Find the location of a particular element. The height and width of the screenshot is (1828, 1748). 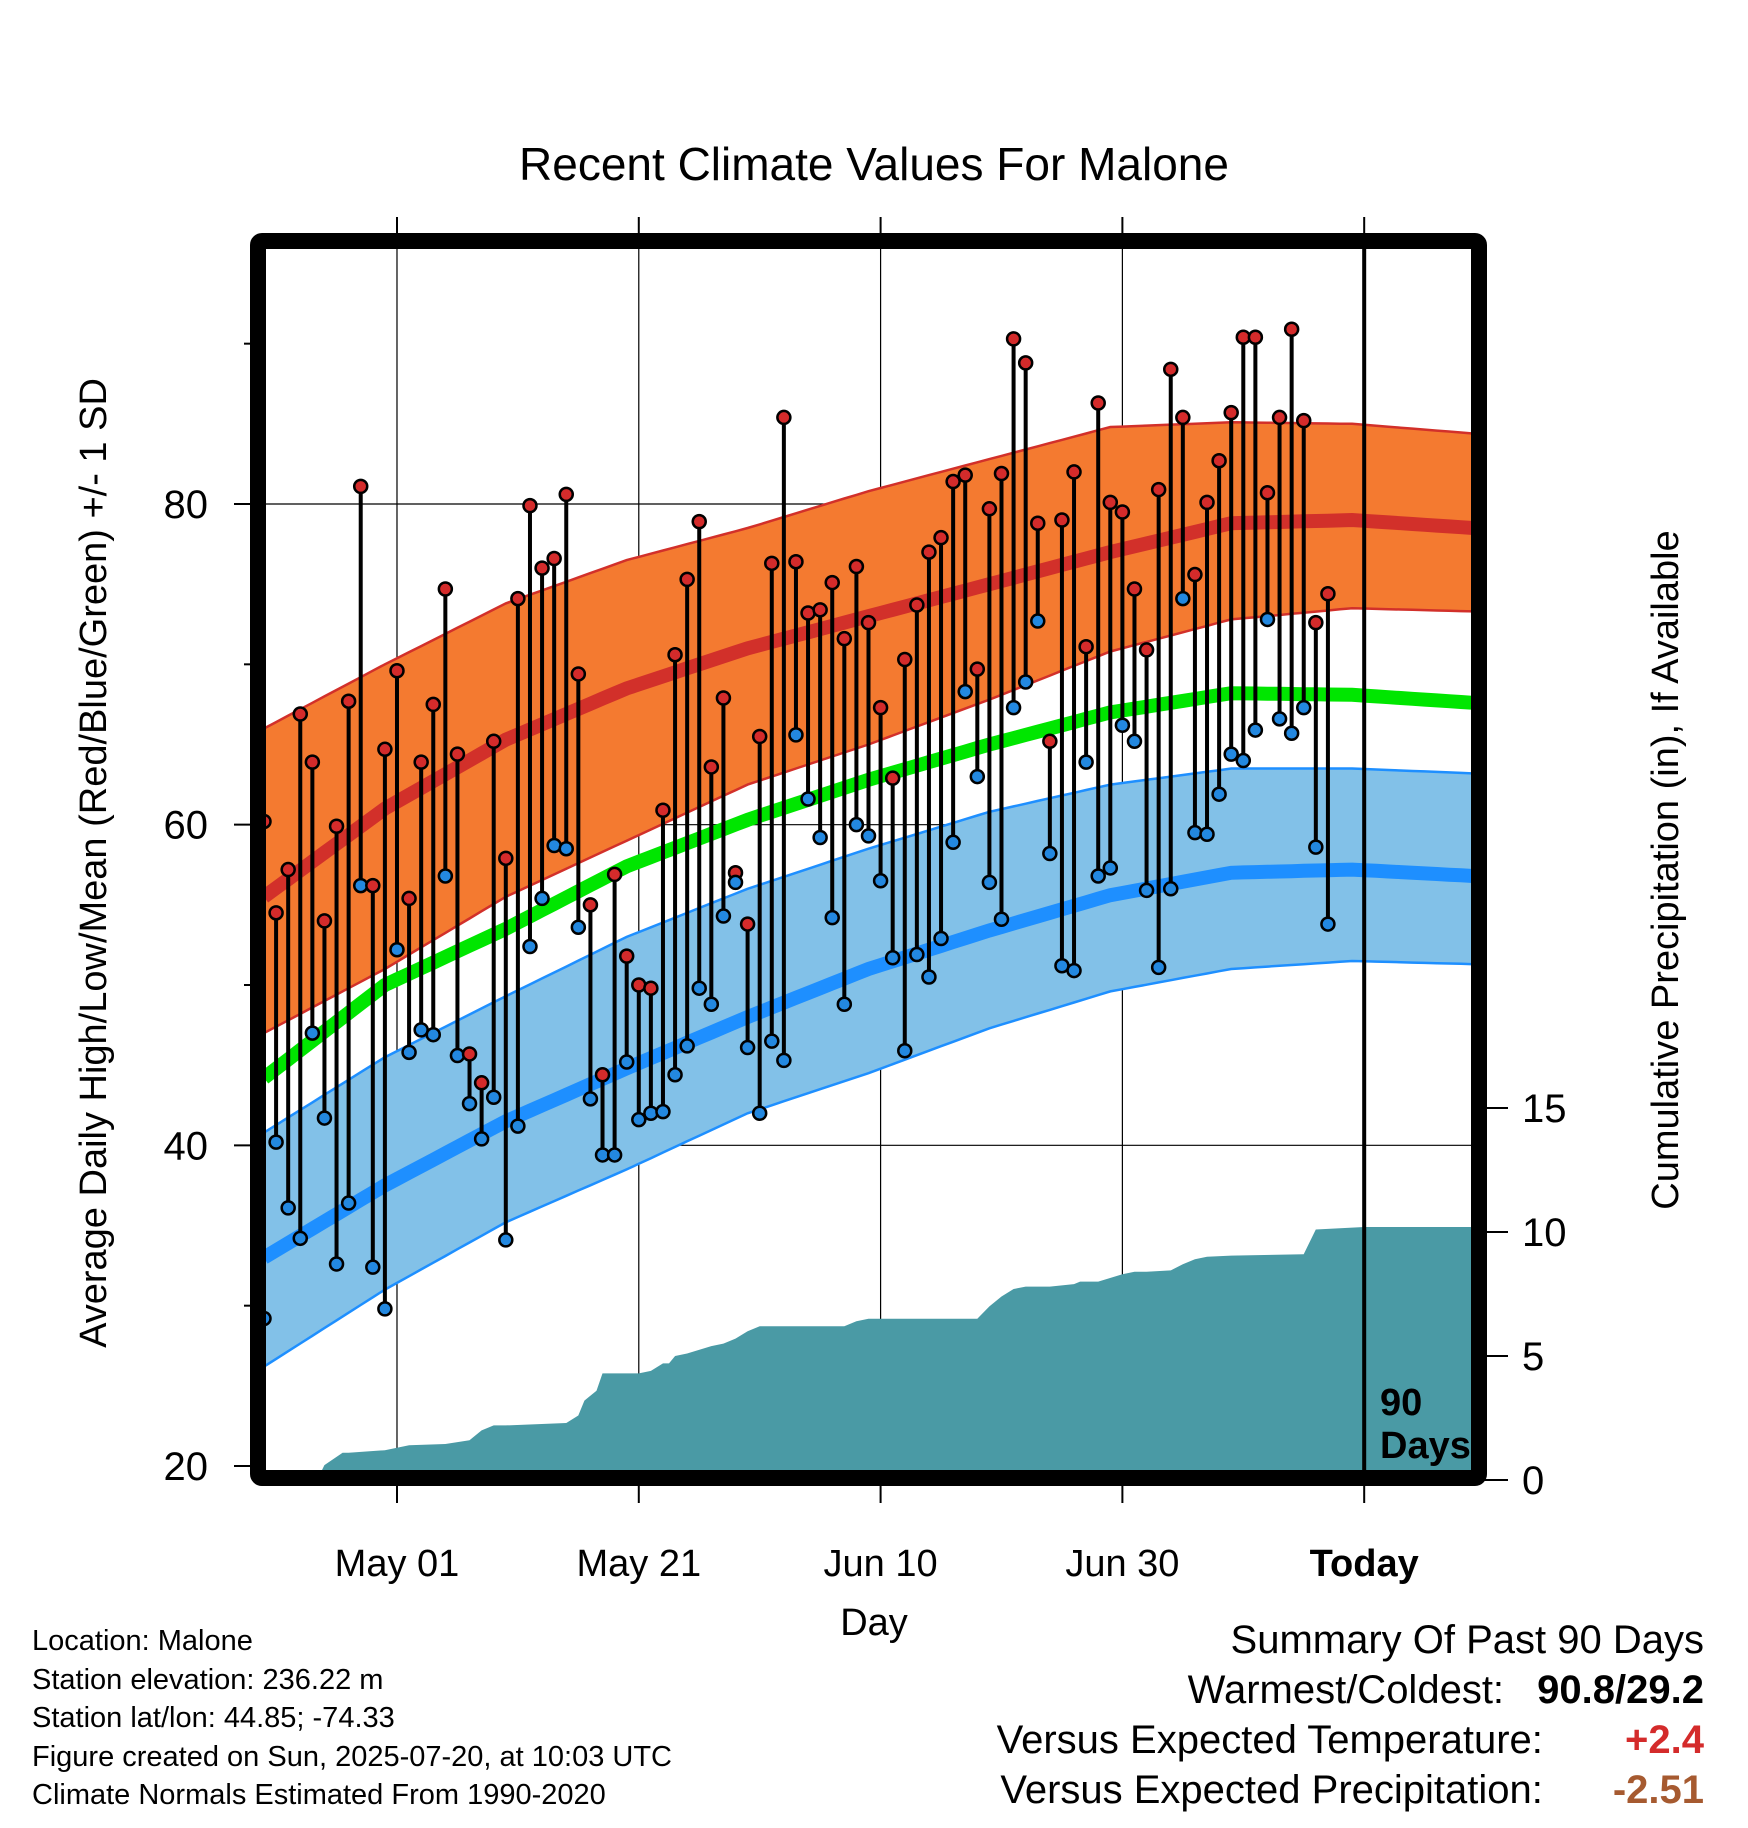

y-tick-label: 20 is located at coordinates (186, 1467).